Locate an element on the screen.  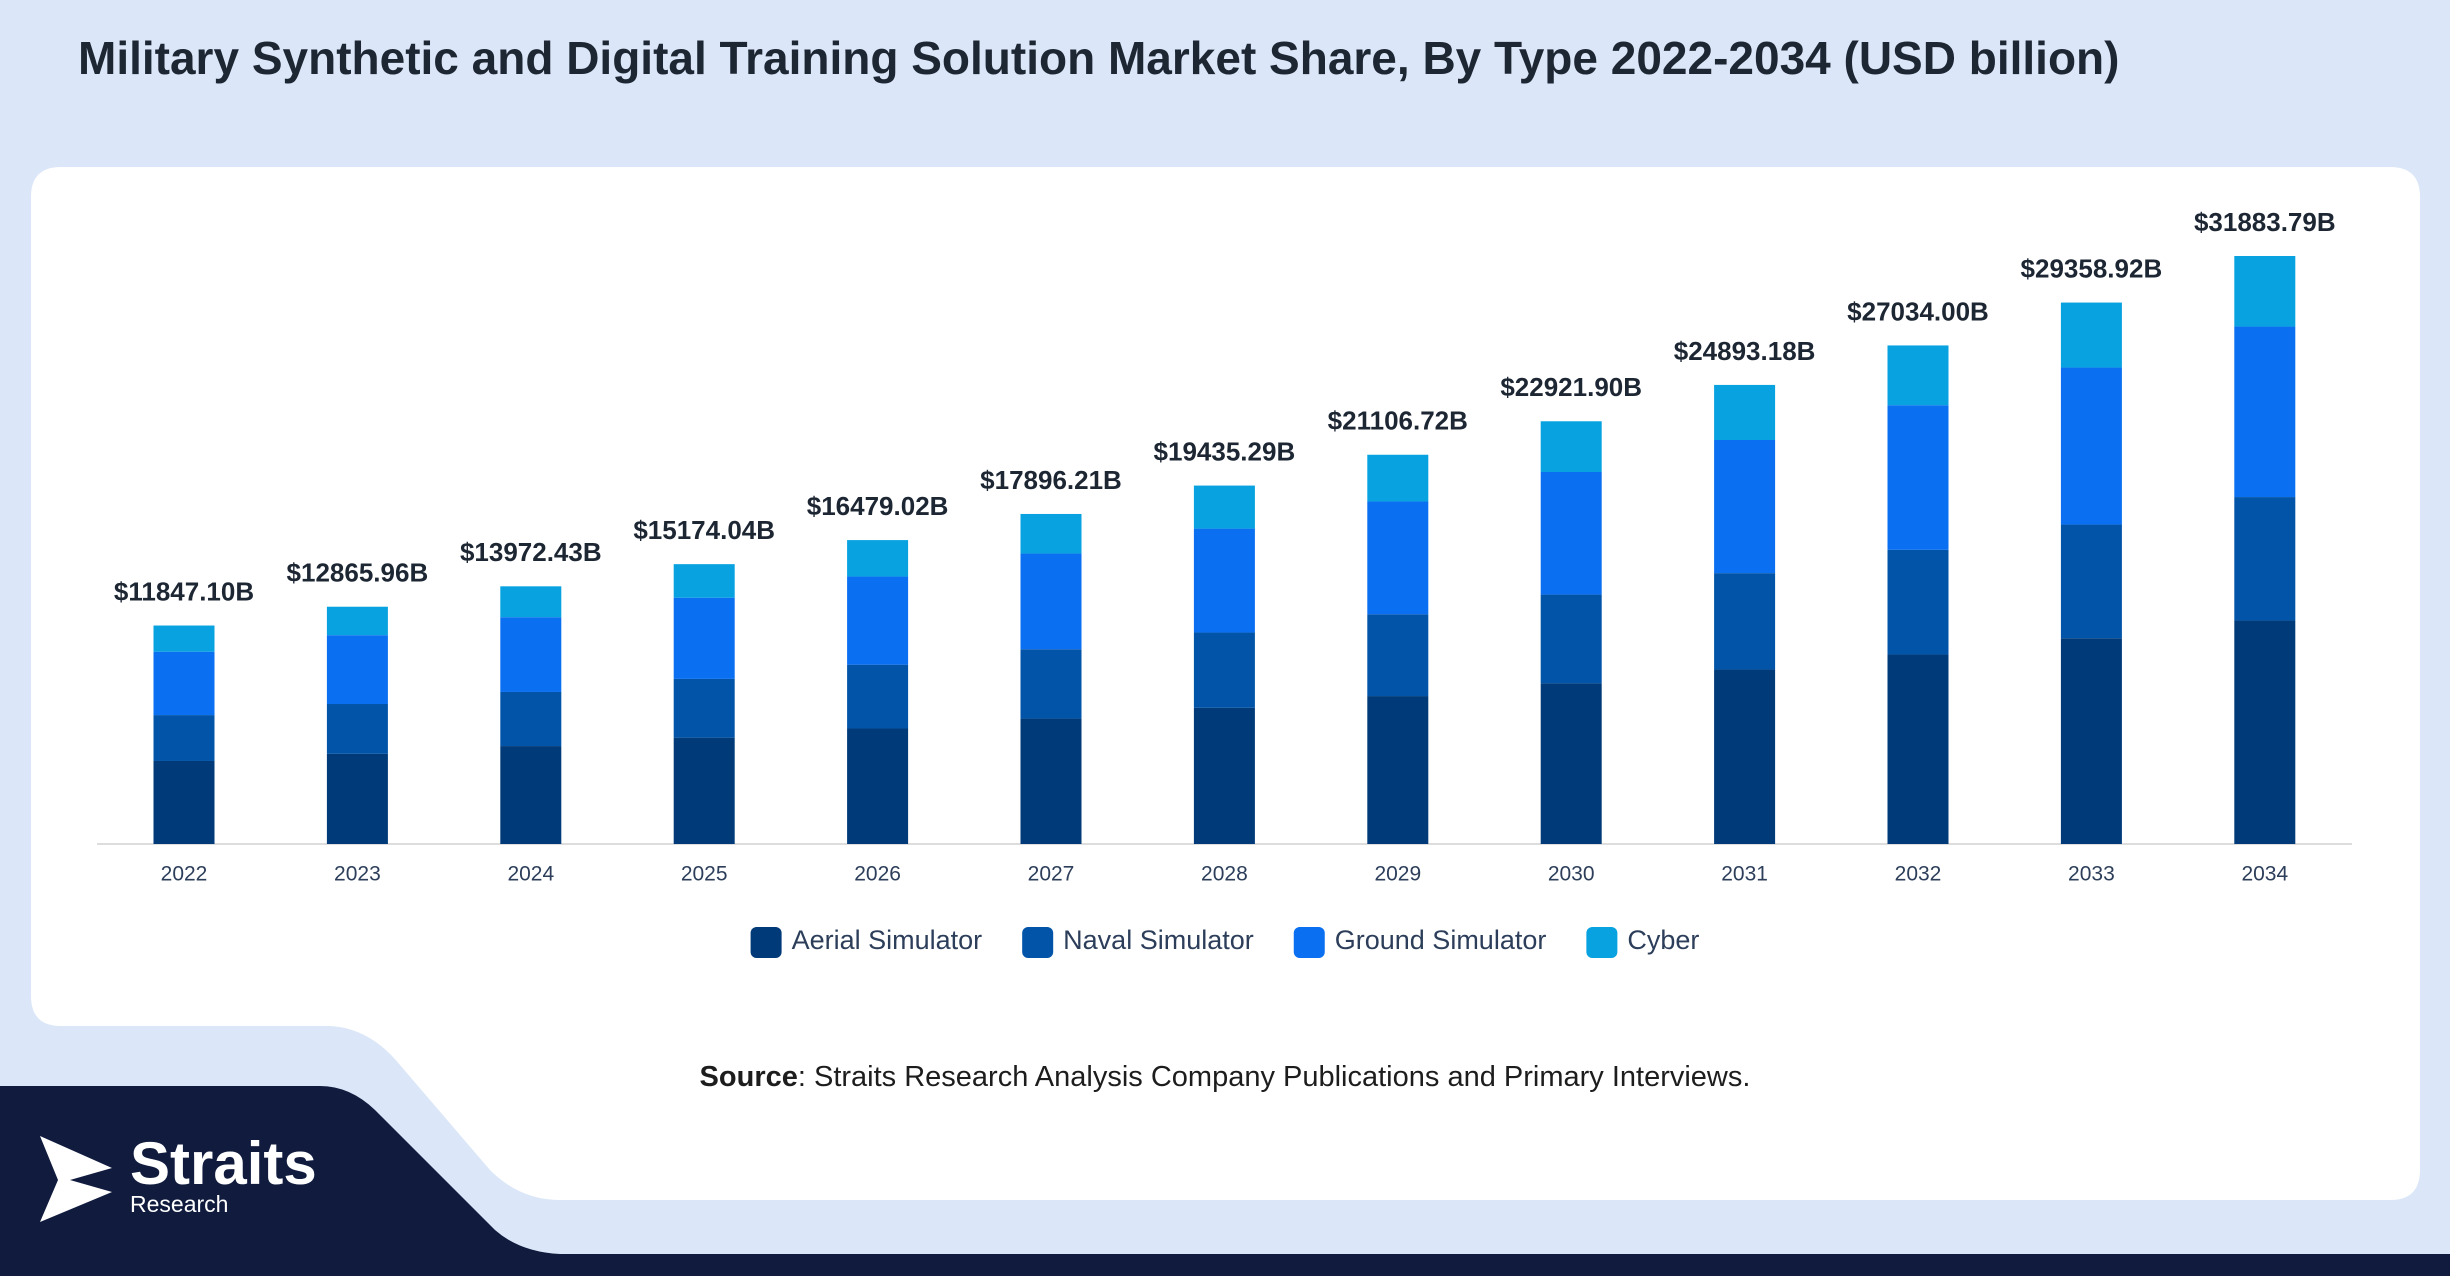
total-label: $31883.79B is located at coordinates (2265, 222).